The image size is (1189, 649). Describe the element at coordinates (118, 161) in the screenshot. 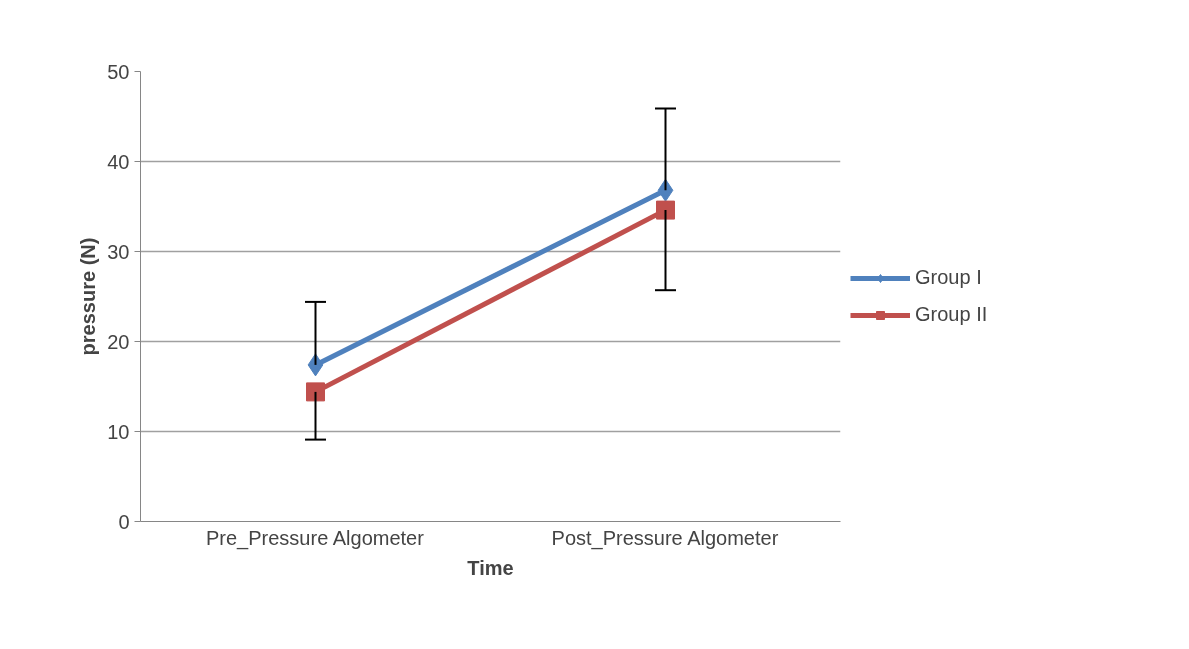

I see `y-tick-label: 40` at that location.